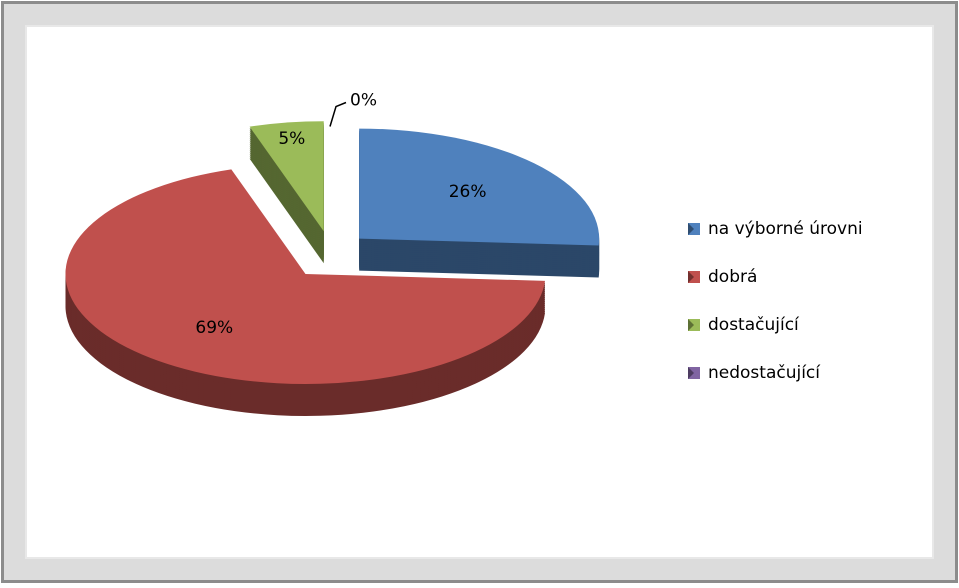  What do you see at coordinates (732, 277) in the screenshot?
I see `legend-label: dobrá` at bounding box center [732, 277].